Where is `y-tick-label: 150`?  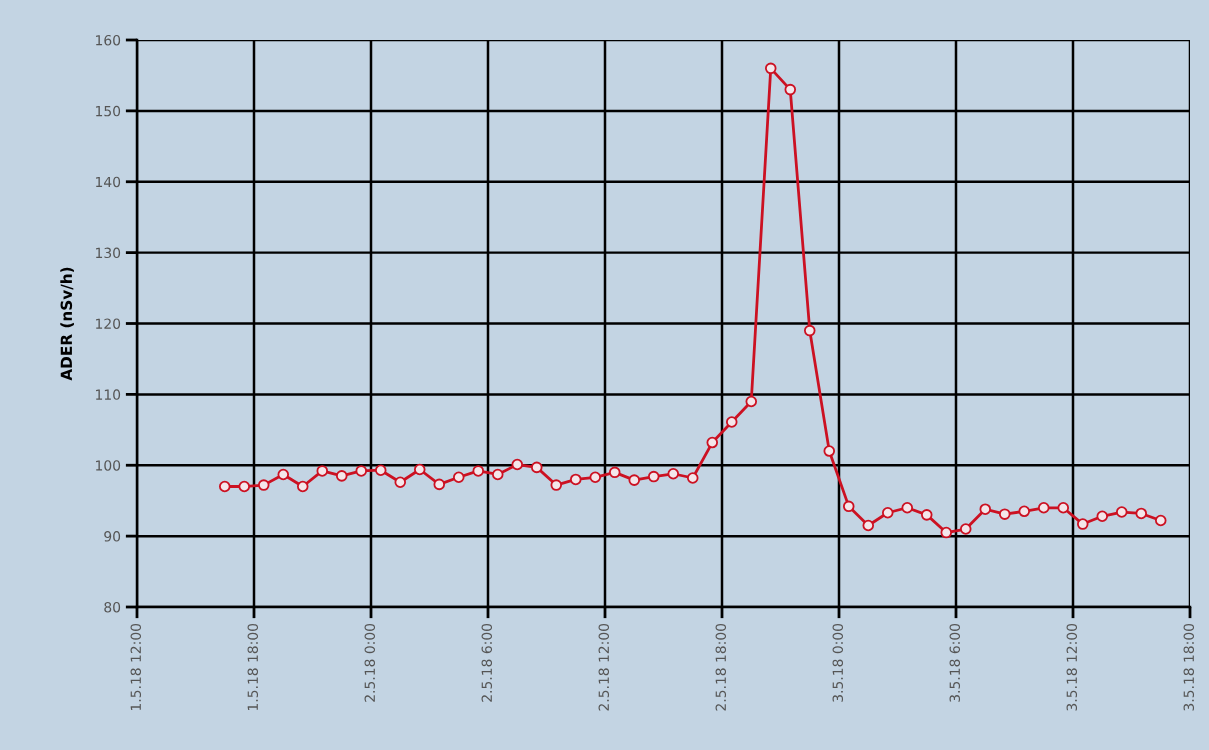
y-tick-label: 150 is located at coordinates (108, 111).